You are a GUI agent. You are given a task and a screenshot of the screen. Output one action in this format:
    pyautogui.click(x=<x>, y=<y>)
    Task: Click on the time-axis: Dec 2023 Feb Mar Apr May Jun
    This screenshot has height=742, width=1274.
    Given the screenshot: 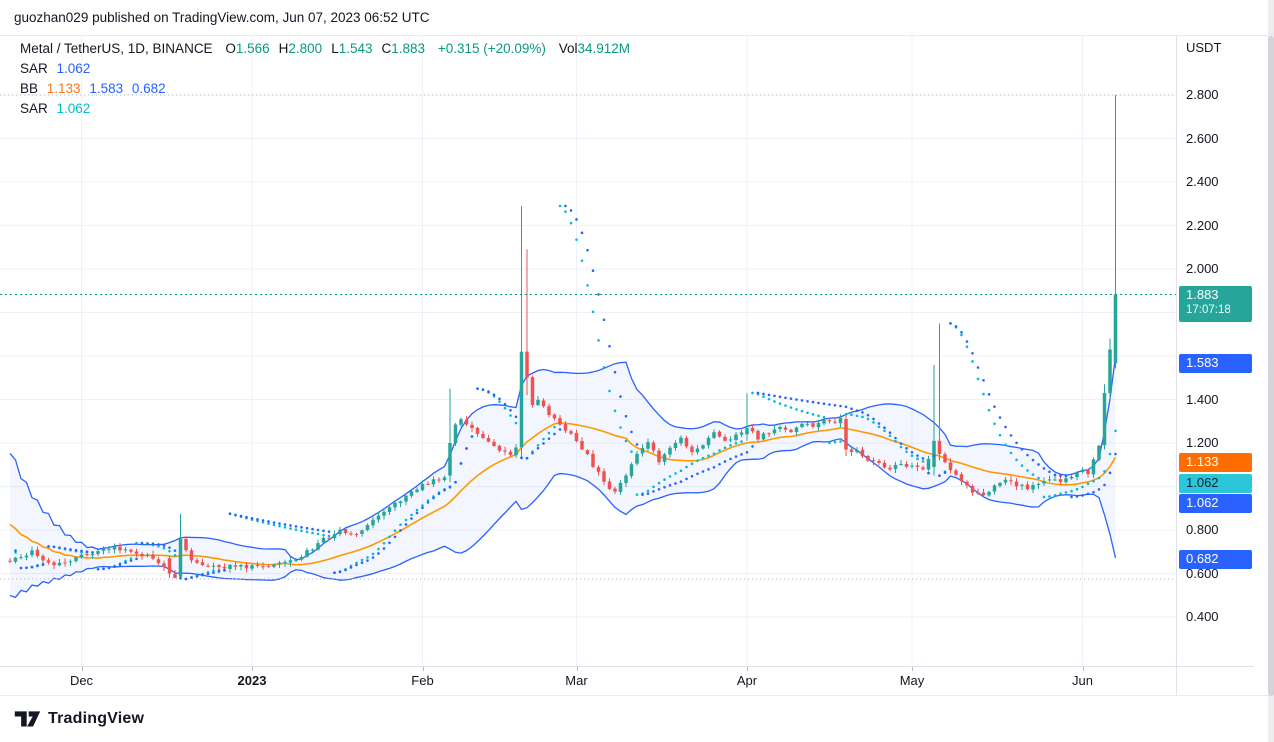 What is the action you would take?
    pyautogui.click(x=627, y=681)
    